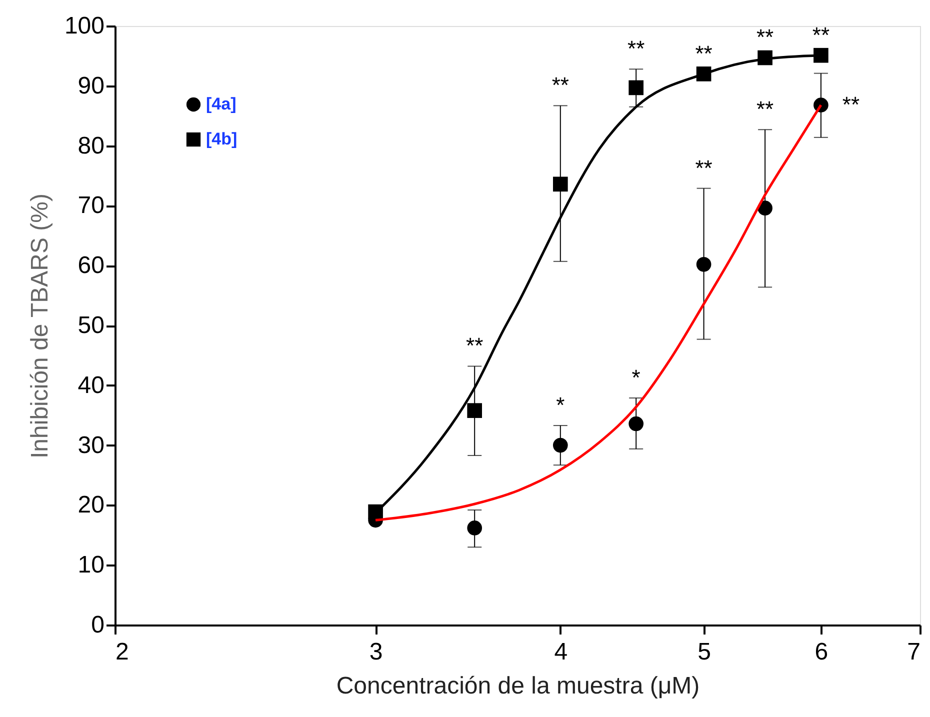 The height and width of the screenshot is (717, 930). Describe the element at coordinates (91, 445) in the screenshot. I see `y-tick-label: 30` at that location.